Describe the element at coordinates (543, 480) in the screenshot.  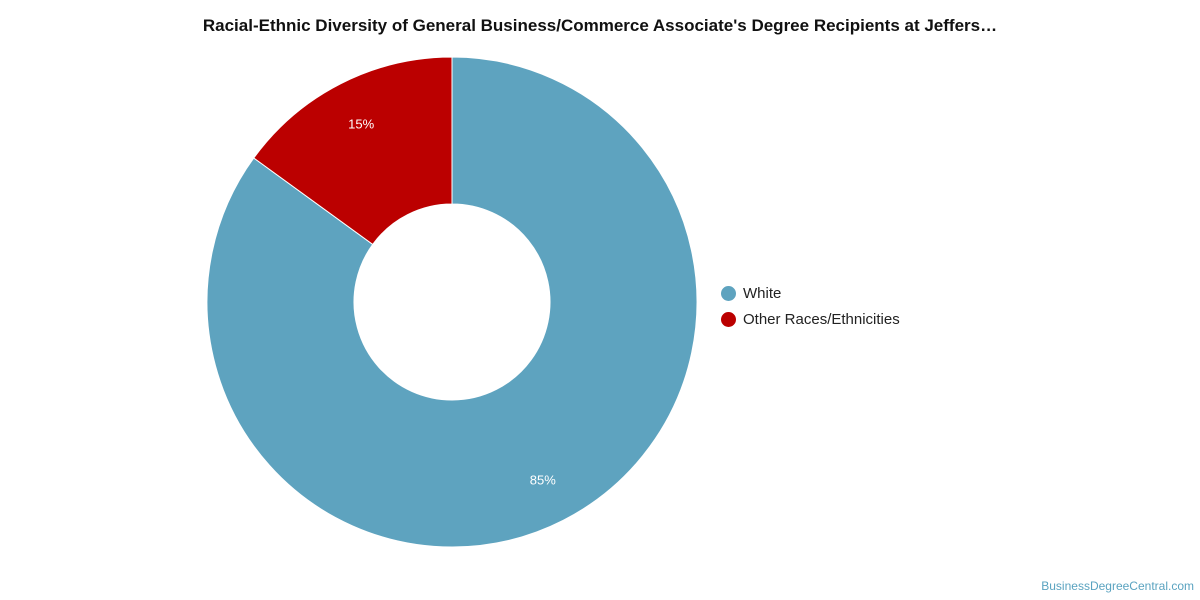
I see `data-label-white: 85%` at that location.